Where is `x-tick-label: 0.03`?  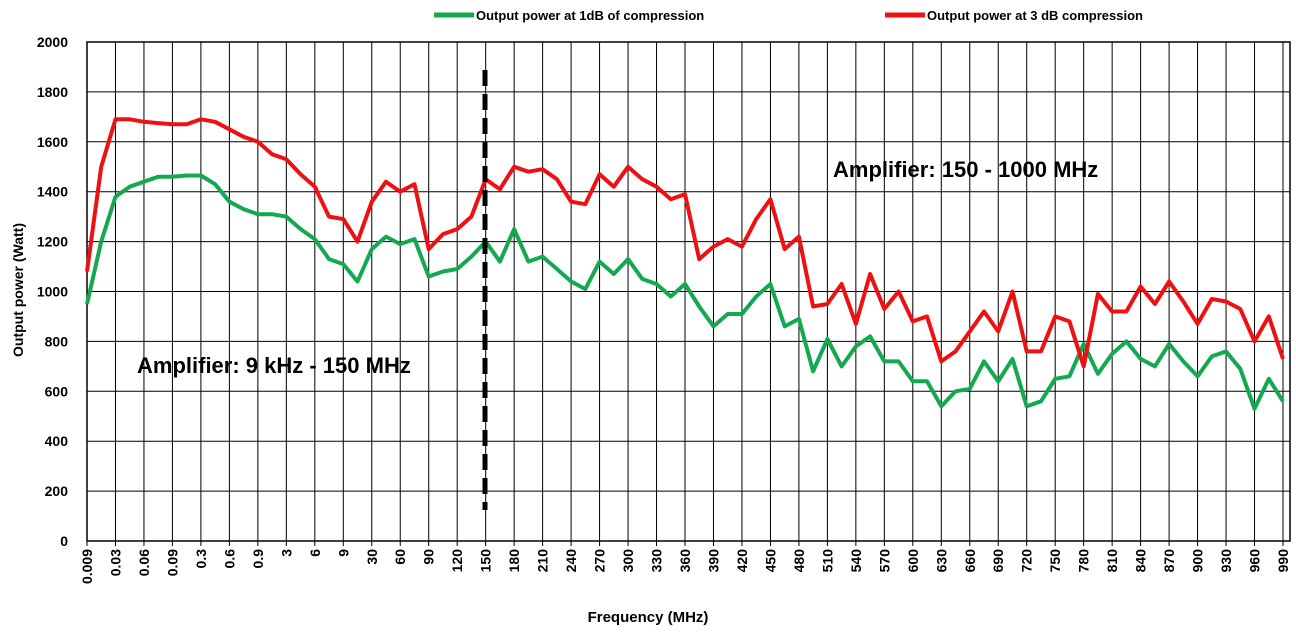 x-tick-label: 0.03 is located at coordinates (115, 562).